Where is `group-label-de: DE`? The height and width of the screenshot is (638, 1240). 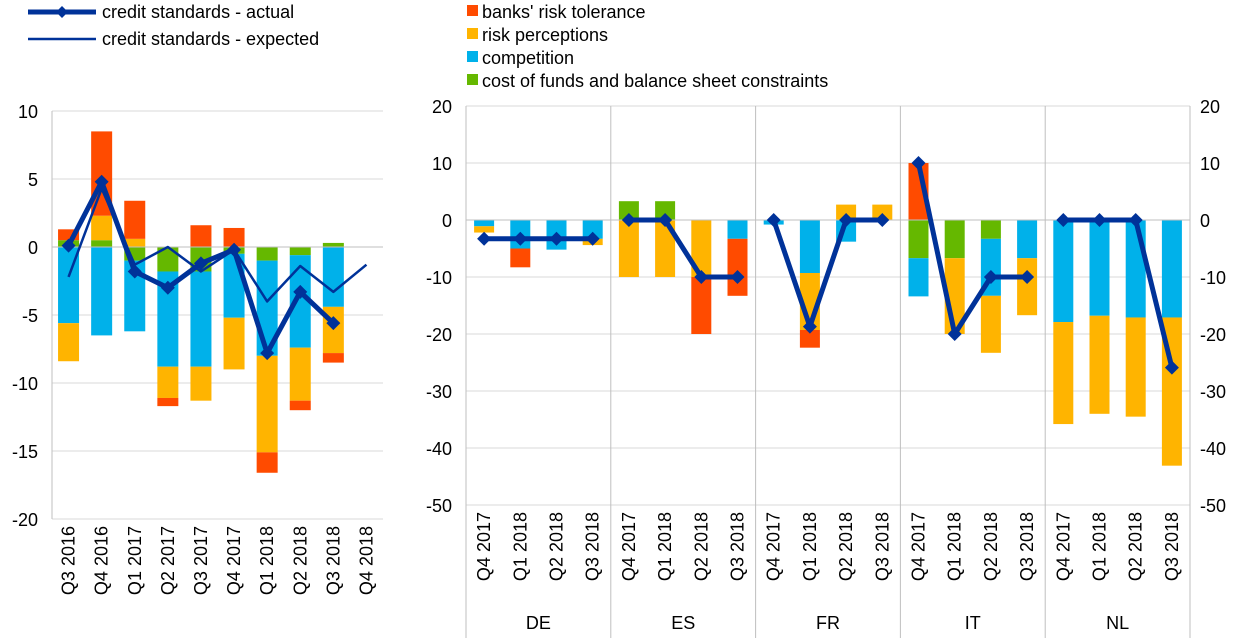 group-label-de: DE is located at coordinates (538, 623).